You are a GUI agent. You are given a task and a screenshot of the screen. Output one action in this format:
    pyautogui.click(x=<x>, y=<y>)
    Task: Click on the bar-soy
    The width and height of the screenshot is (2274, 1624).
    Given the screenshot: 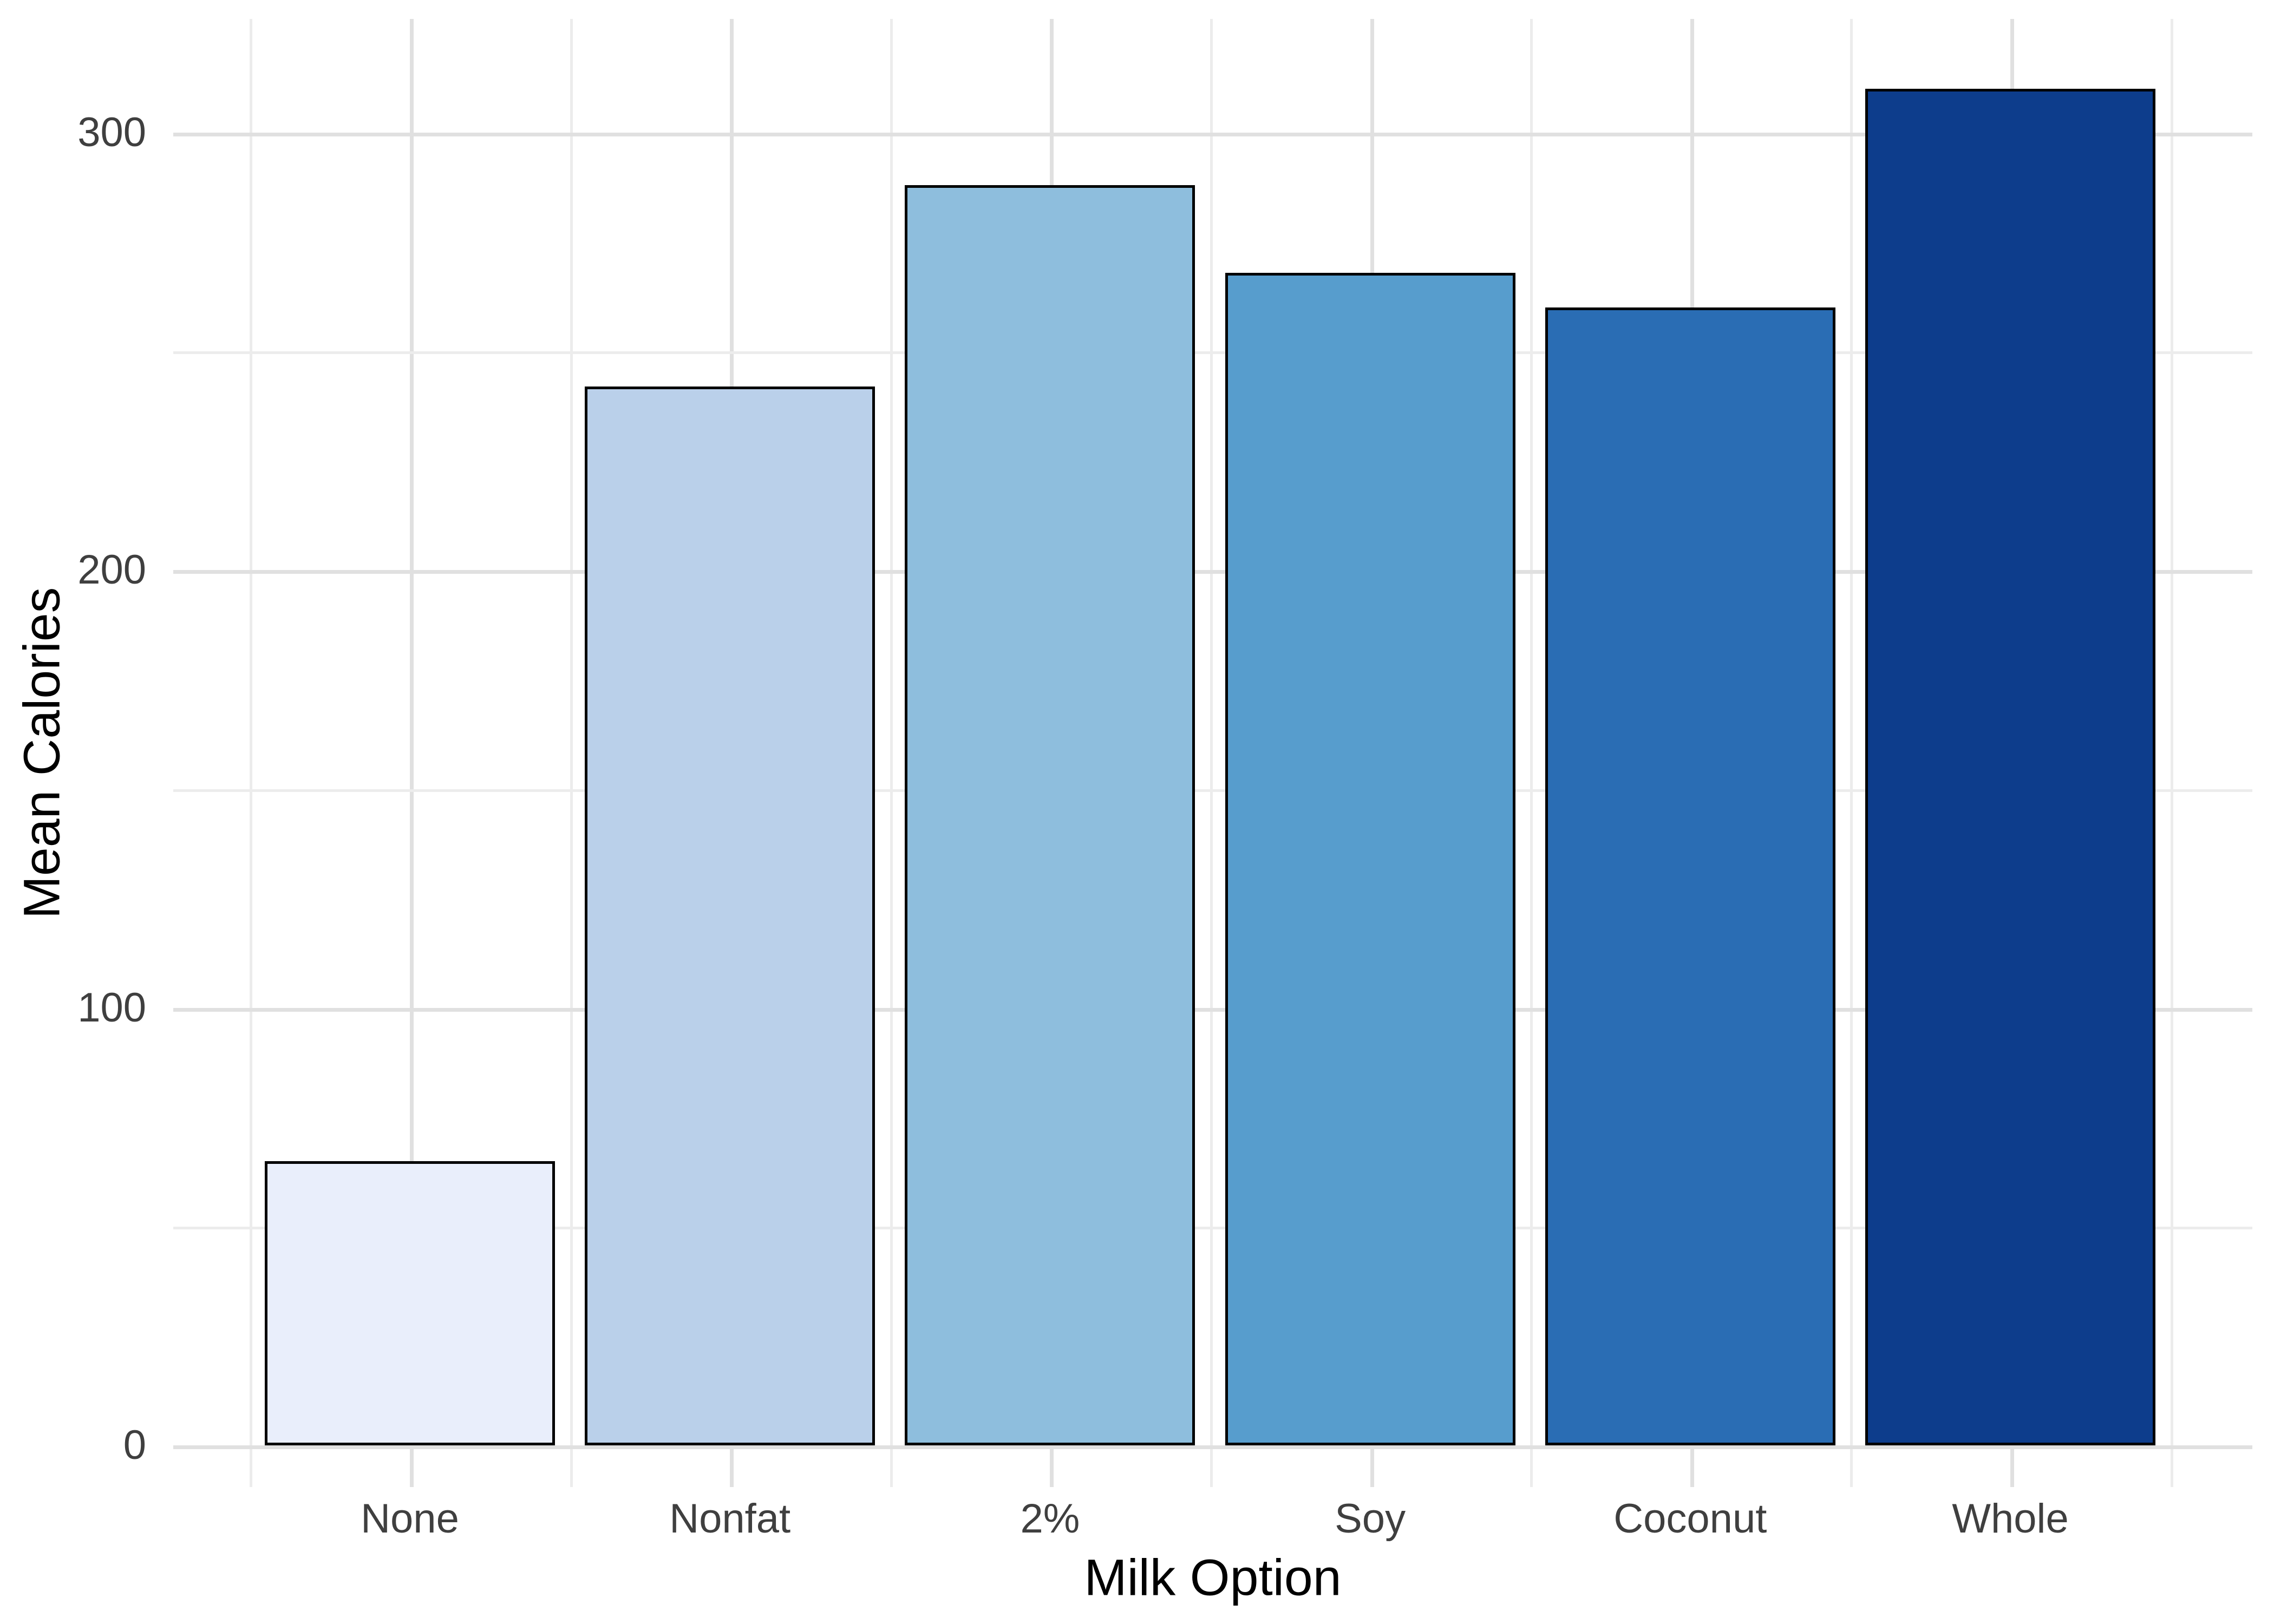 What is the action you would take?
    pyautogui.click(x=1370, y=858)
    